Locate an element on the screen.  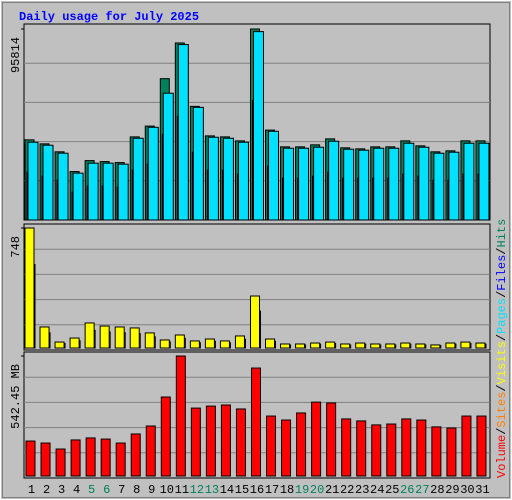
legend-entry: Visits is located at coordinates (502, 362).